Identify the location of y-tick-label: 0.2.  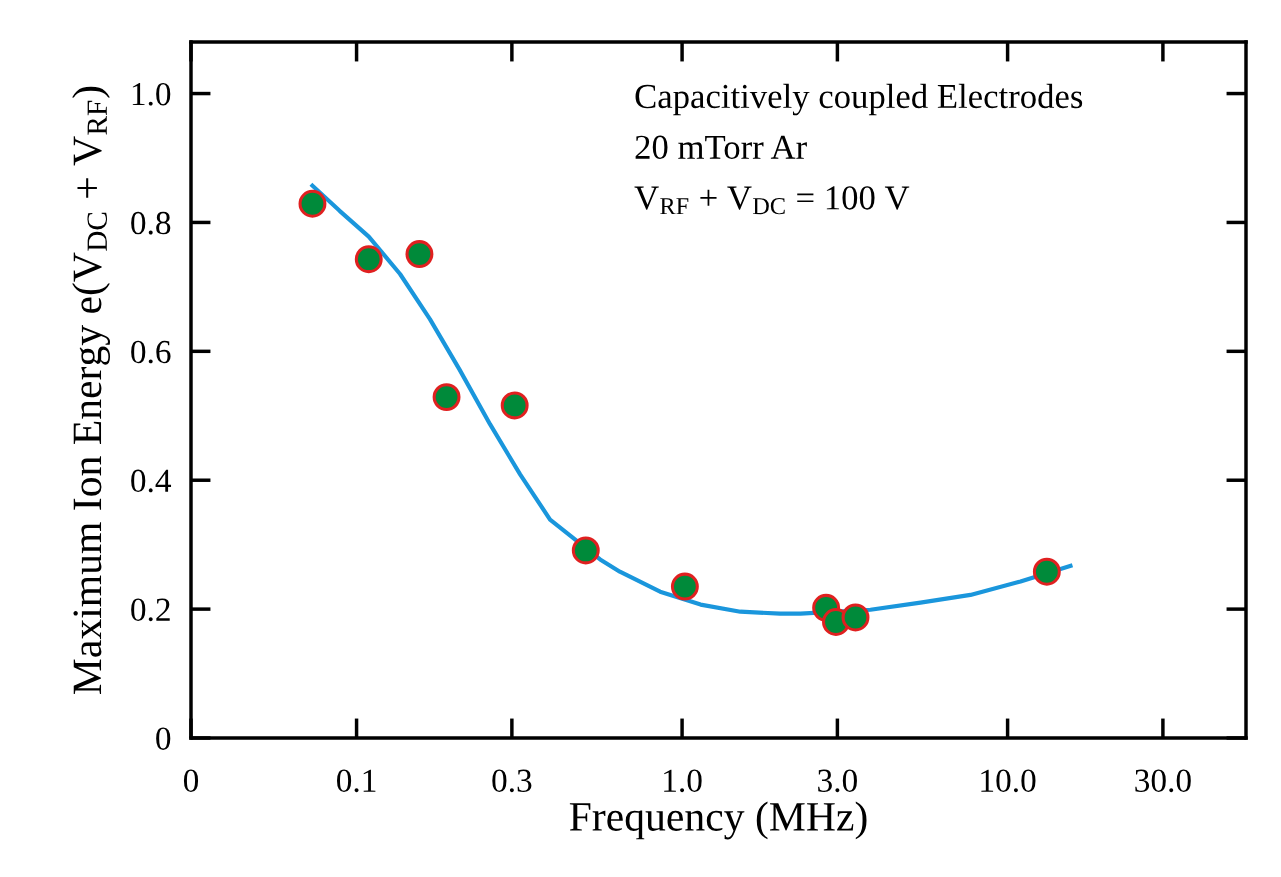
(150, 610).